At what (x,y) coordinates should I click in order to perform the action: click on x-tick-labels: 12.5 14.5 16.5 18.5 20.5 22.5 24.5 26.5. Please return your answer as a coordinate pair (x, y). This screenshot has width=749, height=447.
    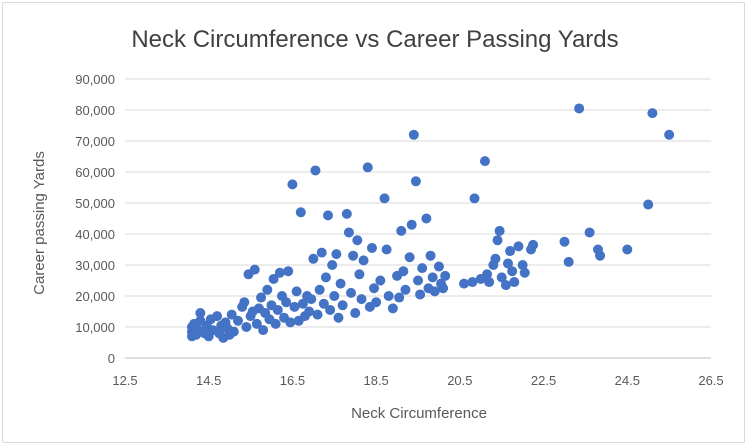
    Looking at the image, I should click on (417, 380).